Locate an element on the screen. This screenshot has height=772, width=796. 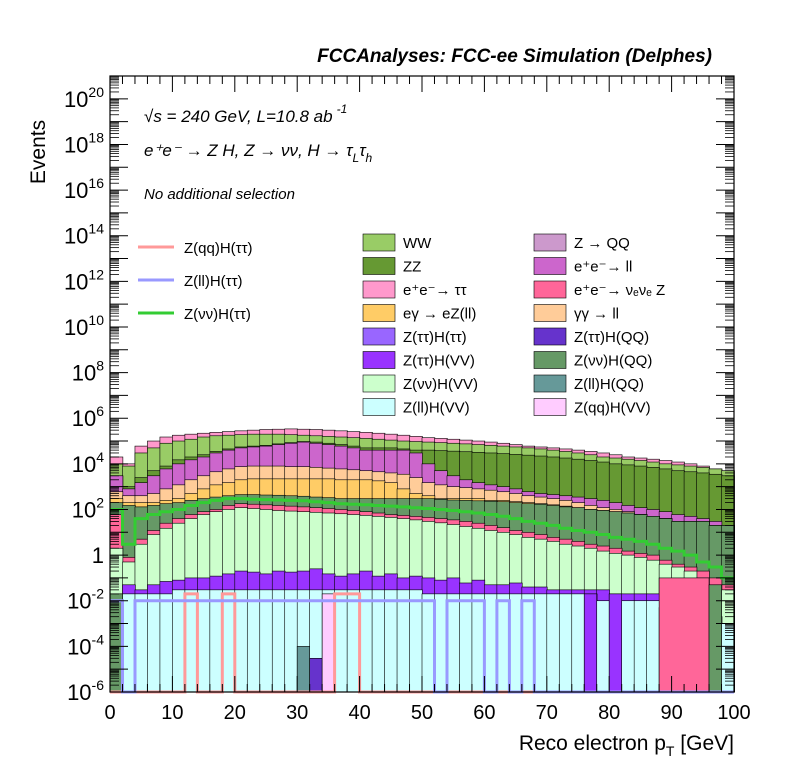
legend-label: Z(νν)H(VV) is located at coordinates (440, 384).